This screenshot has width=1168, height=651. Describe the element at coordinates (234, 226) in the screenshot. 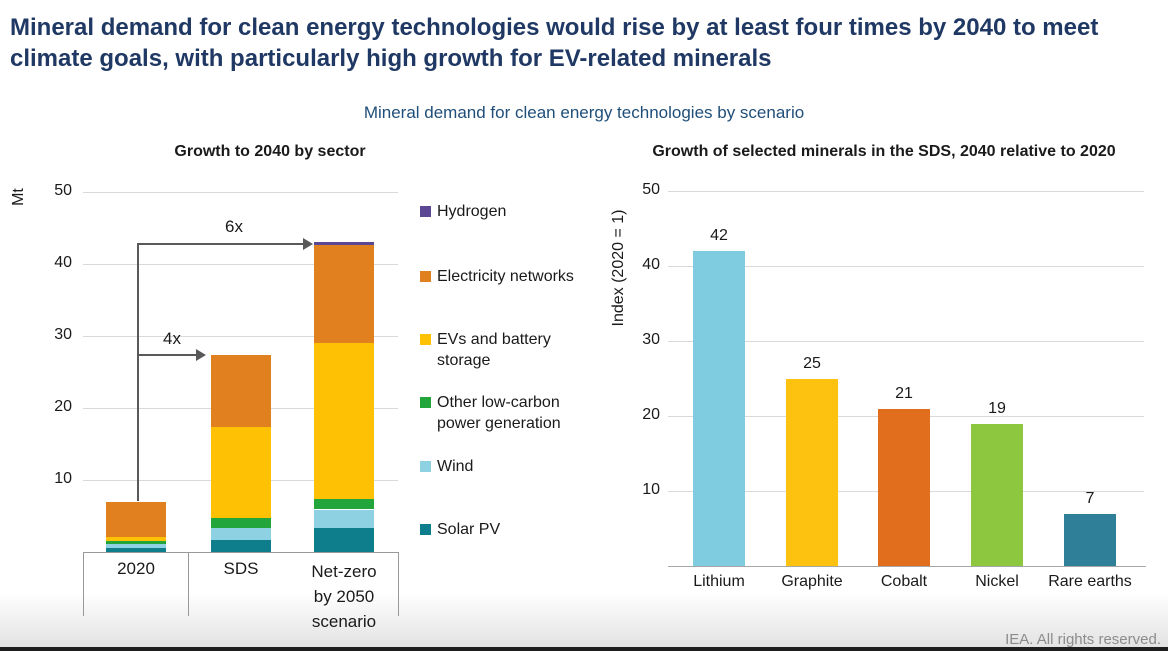

I see `growth-annotation-6x: 6x` at that location.